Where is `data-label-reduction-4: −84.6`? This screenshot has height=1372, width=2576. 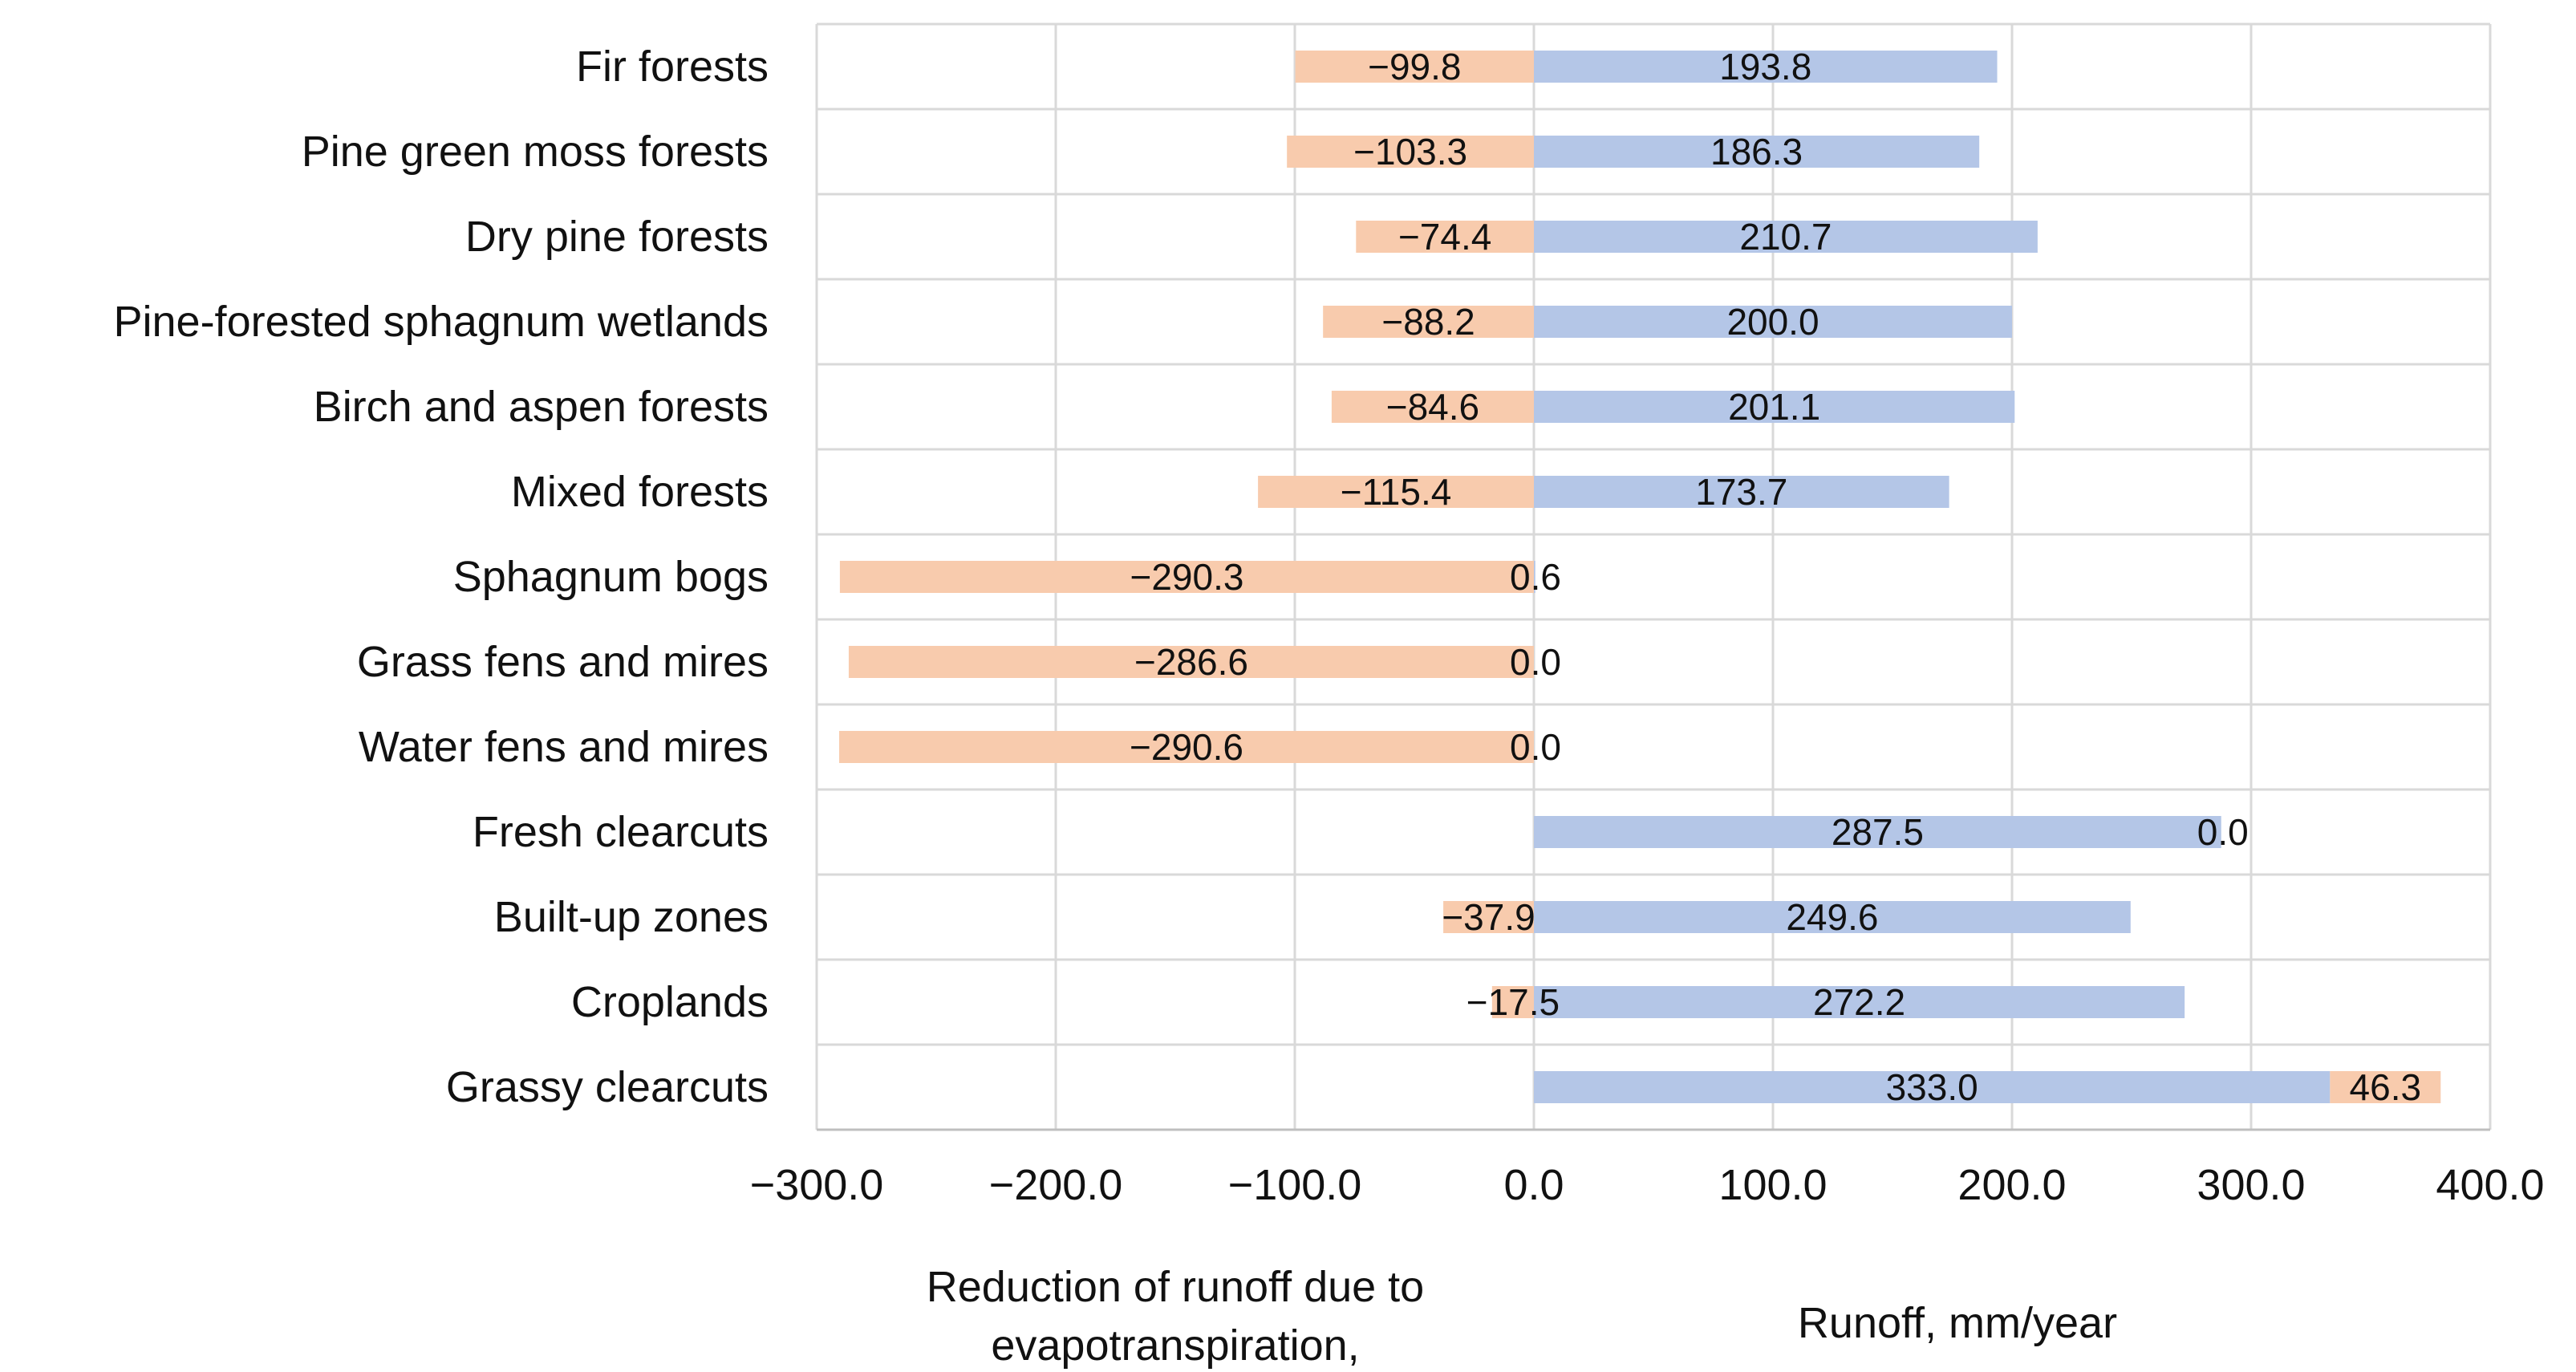 data-label-reduction-4: −84.6 is located at coordinates (1432, 407).